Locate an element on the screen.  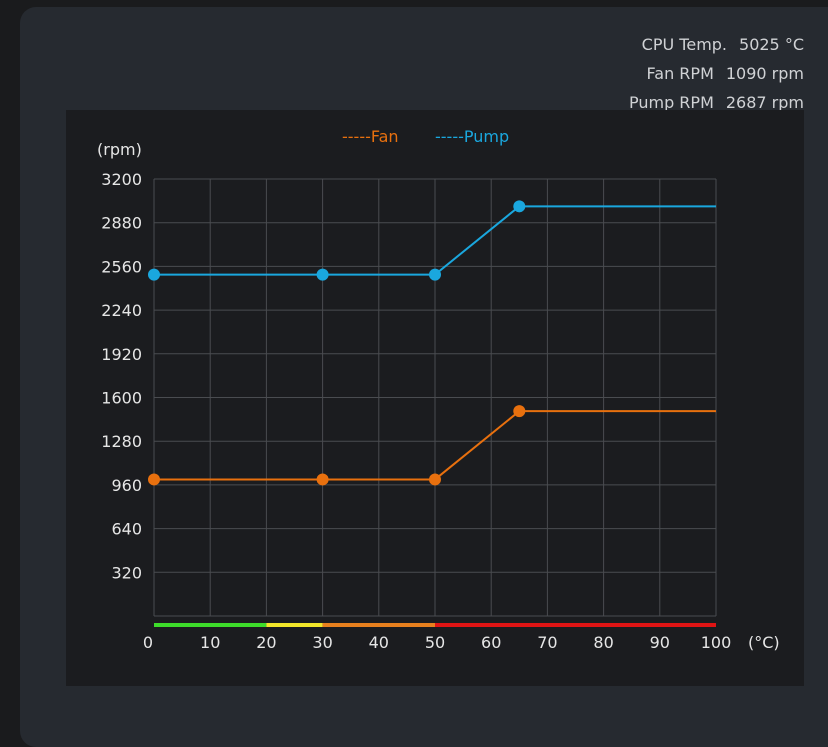
x-tick-label: 80 is located at coordinates (603, 642).